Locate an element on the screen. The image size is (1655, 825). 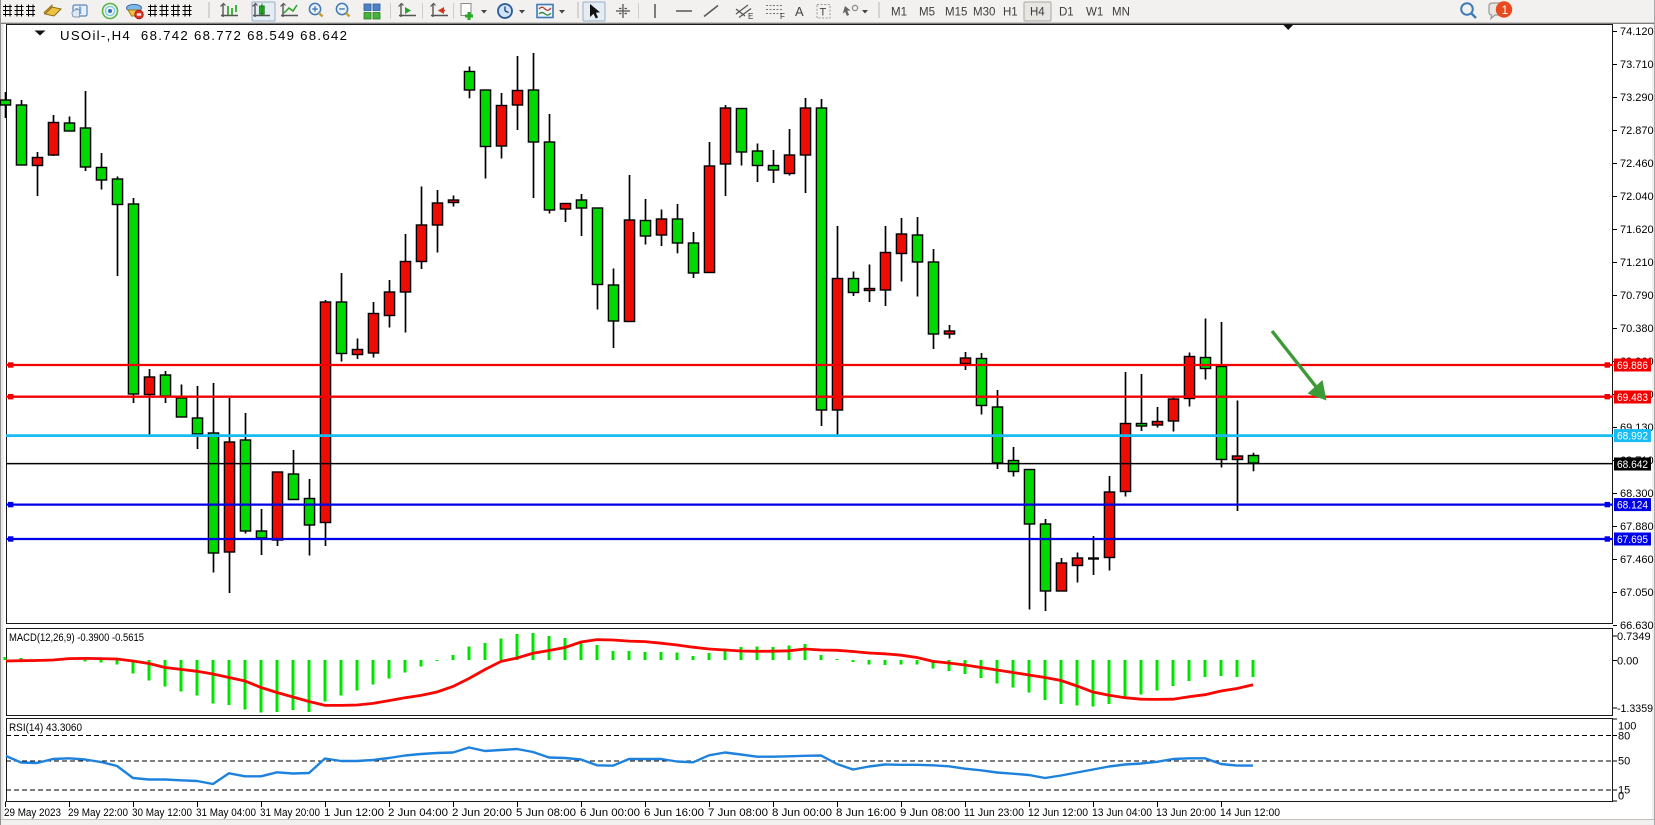
svg-text: 0.7349 is located at coordinates (1634, 637).